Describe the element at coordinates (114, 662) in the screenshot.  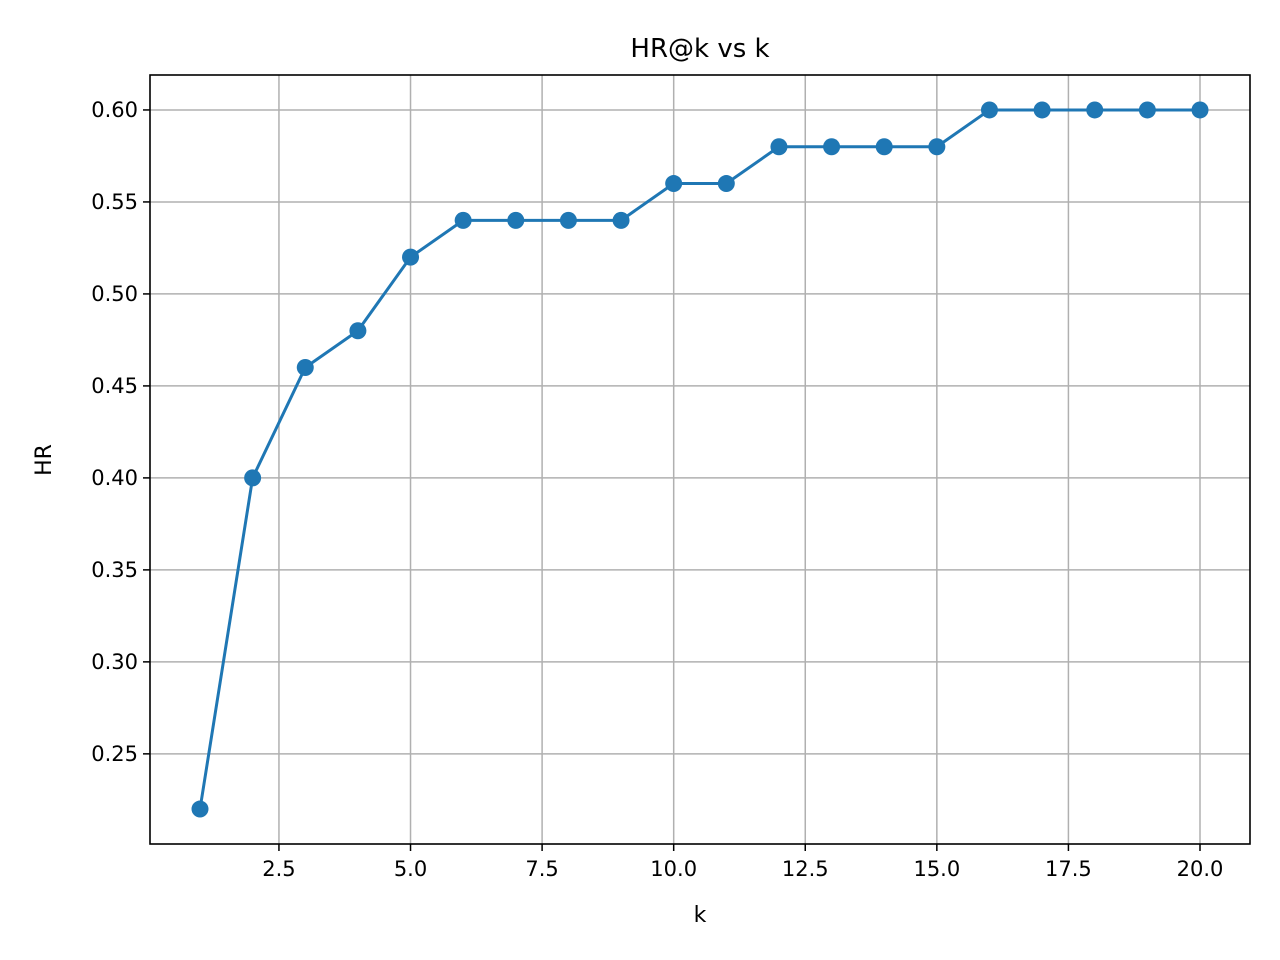
I see `y-tick-label: 0.30` at that location.